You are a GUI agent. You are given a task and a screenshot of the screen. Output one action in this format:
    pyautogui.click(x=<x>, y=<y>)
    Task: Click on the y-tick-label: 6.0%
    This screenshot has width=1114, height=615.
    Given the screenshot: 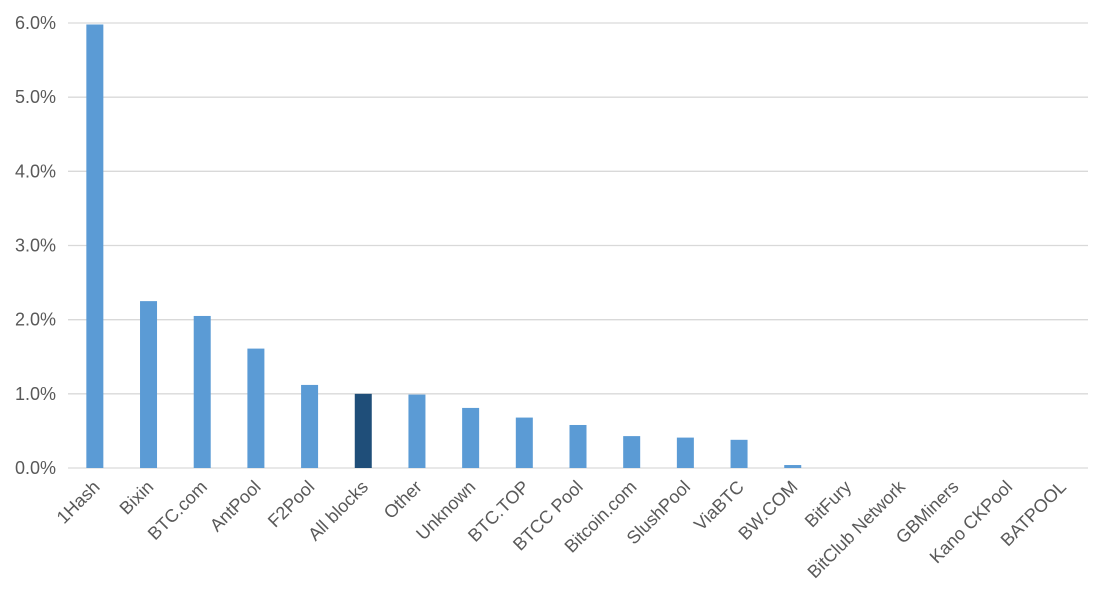 What is the action you would take?
    pyautogui.click(x=35, y=23)
    